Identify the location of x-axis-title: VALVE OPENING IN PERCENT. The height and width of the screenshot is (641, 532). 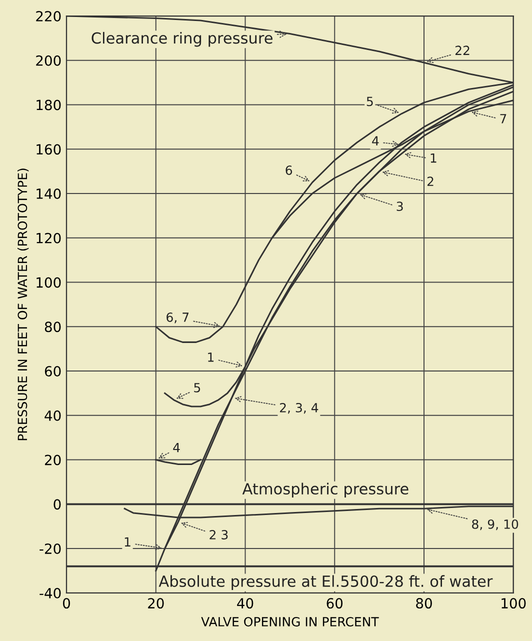
(290, 621).